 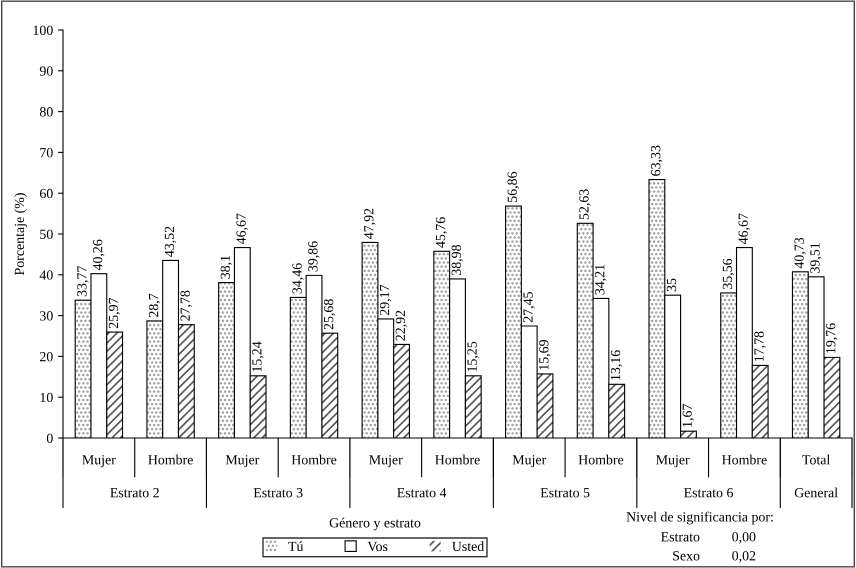 I want to click on y-tick-label: 90, so click(x=46, y=71).